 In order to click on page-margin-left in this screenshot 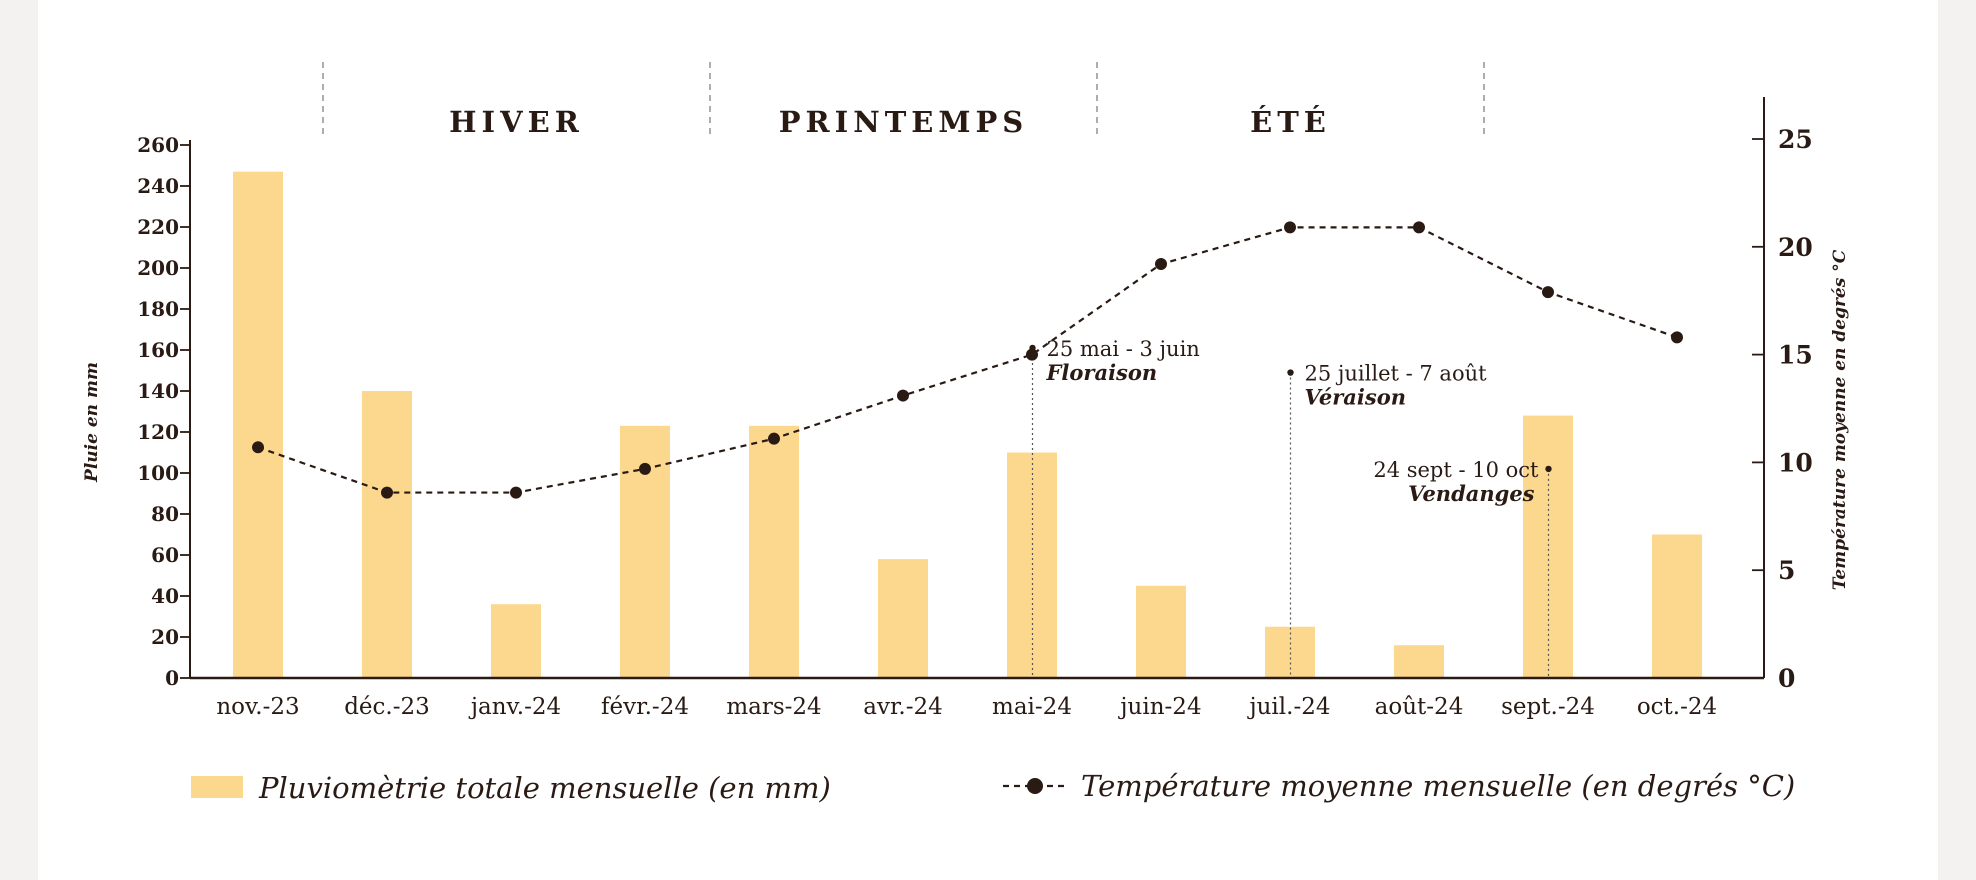, I will do `click(19, 440)`.